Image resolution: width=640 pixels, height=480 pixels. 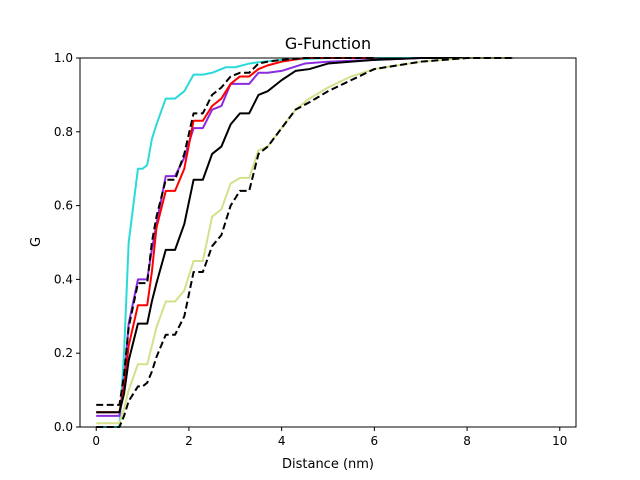 I want to click on x-tick-label: 4, so click(x=282, y=441).